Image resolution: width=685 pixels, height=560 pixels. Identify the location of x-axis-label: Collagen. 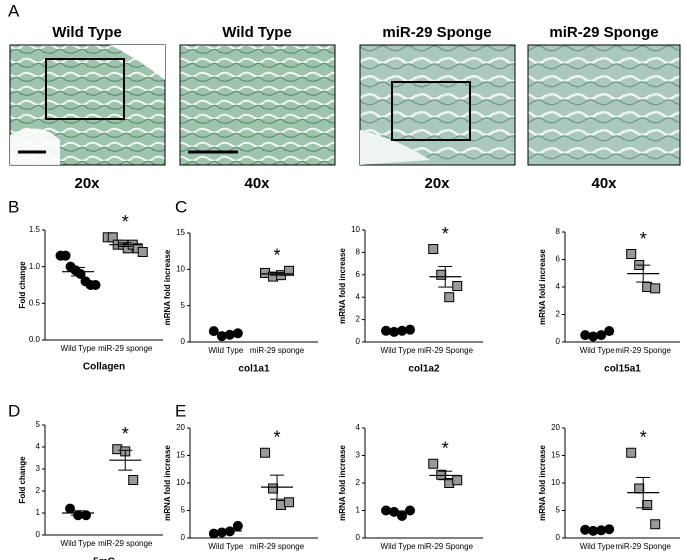
(104, 367).